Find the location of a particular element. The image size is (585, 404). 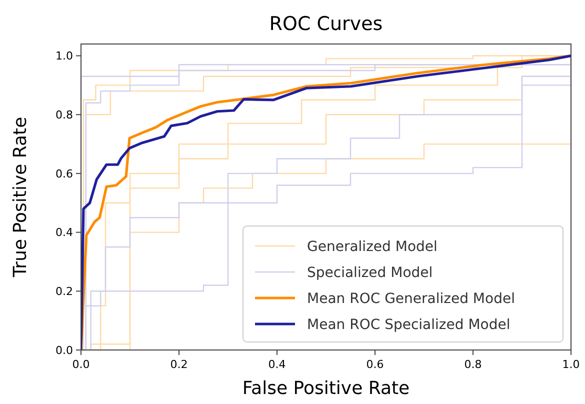

y-axis-title: True Positive Rate is located at coordinates (20, 197).